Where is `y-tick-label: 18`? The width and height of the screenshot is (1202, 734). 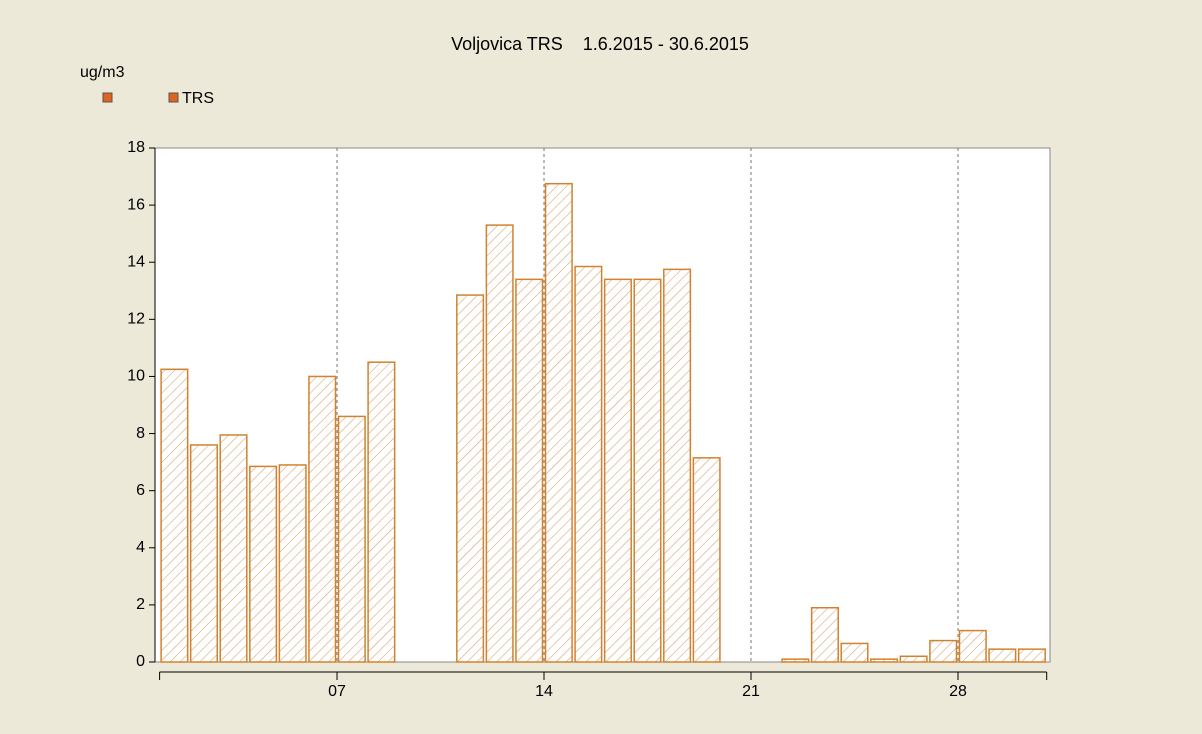 y-tick-label: 18 is located at coordinates (136, 147).